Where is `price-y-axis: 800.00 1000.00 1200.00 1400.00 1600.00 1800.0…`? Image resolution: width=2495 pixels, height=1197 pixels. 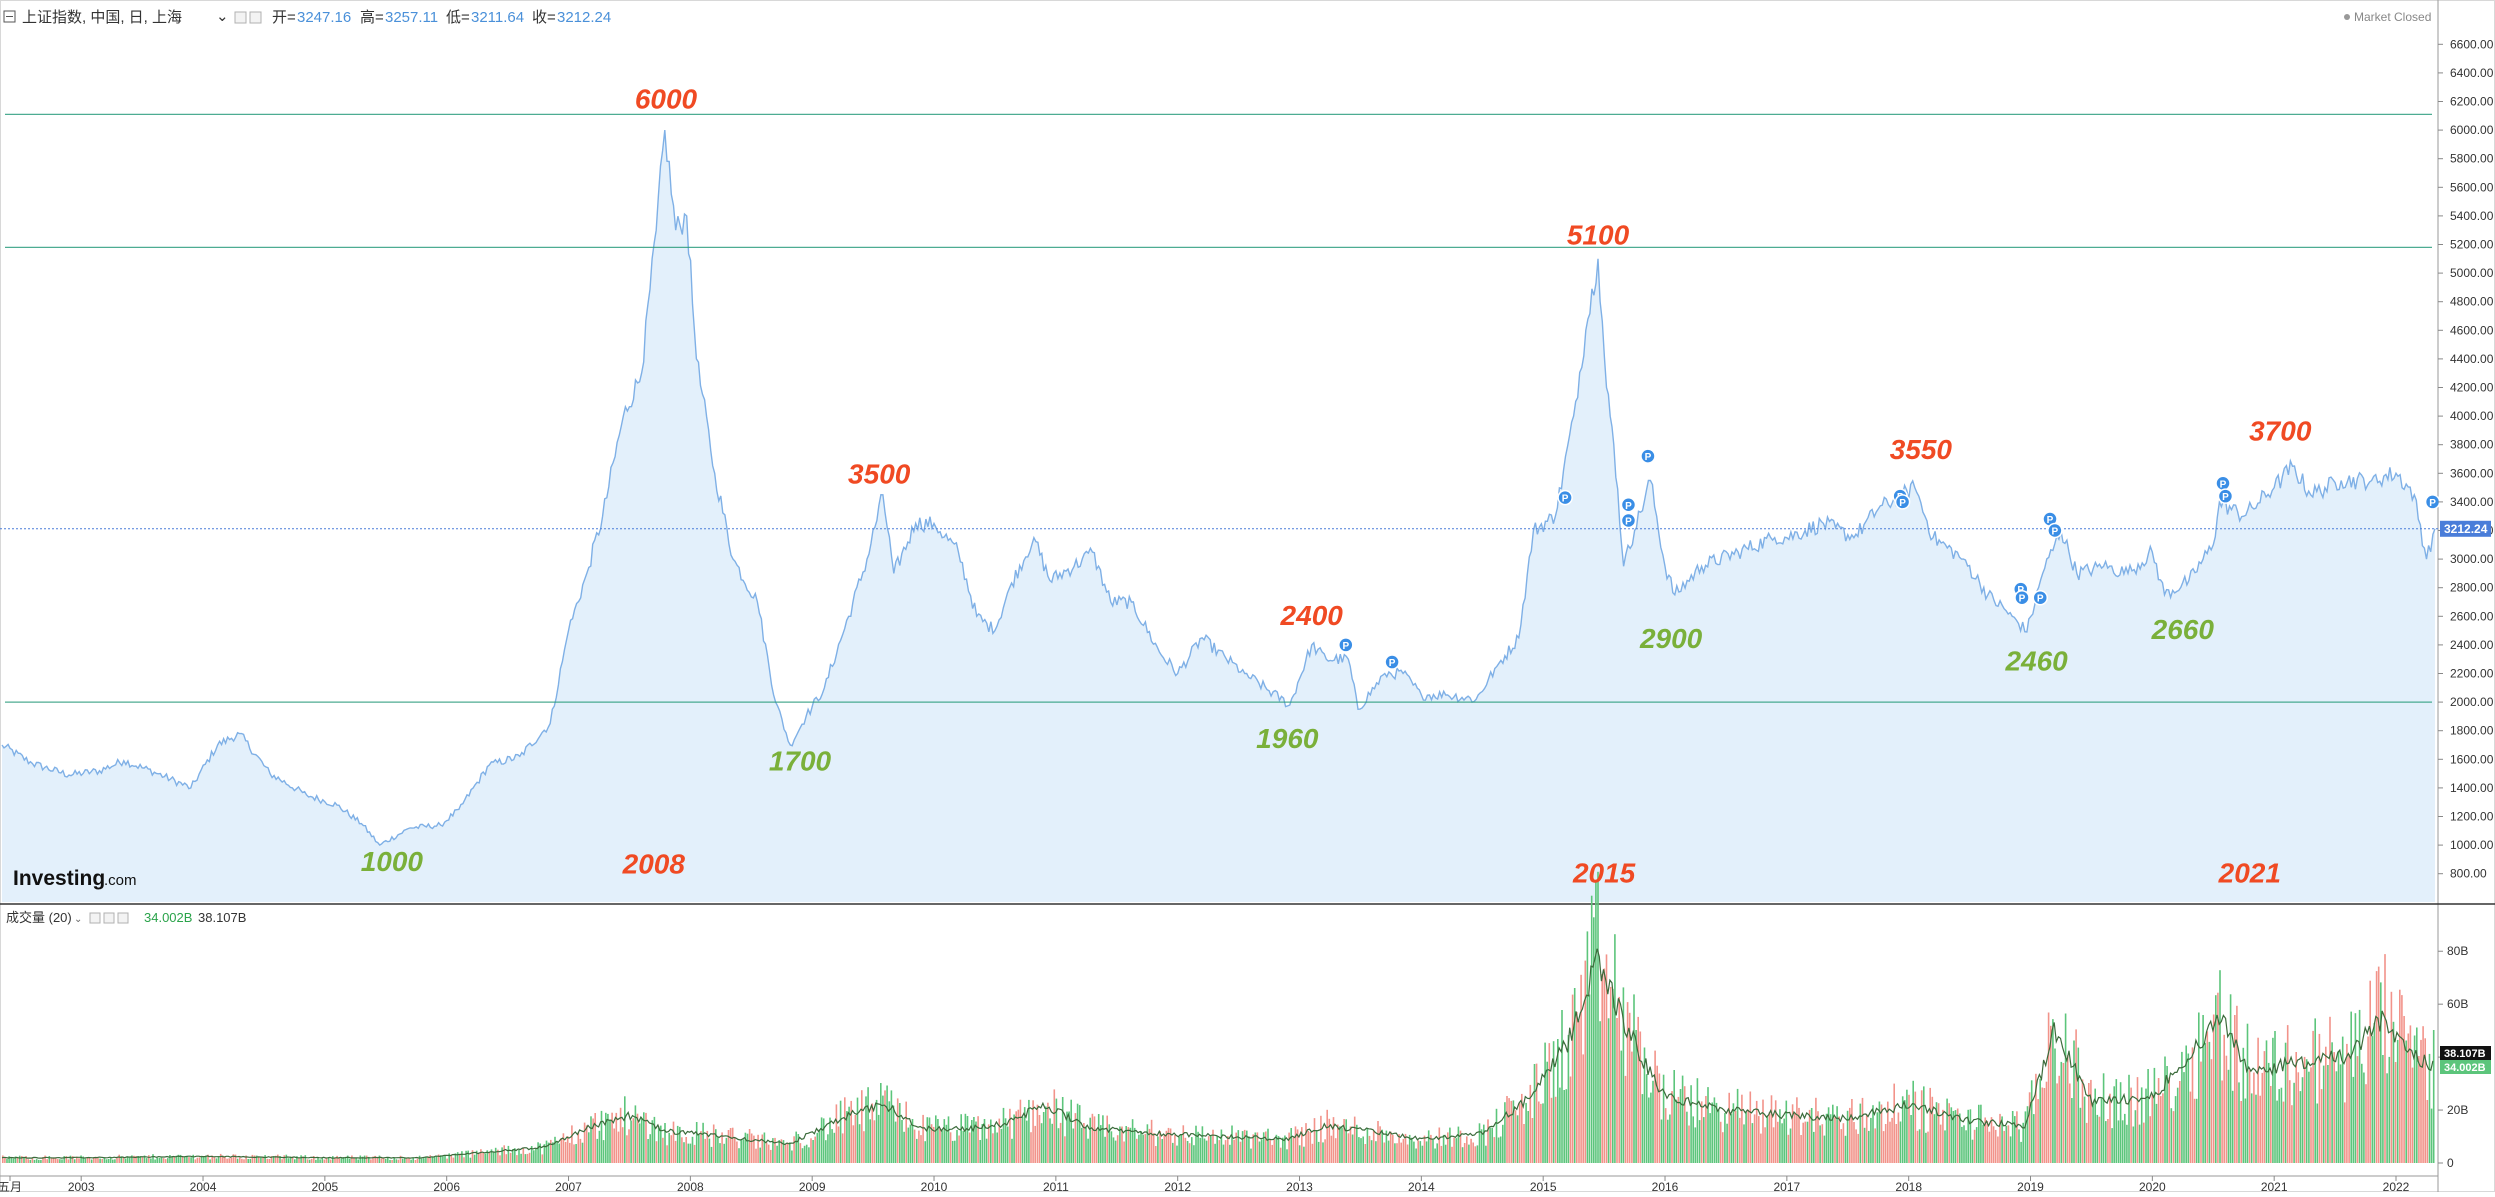
price-y-axis: 800.00 1000.00 1200.00 1400.00 1600.00 1800.0… is located at coordinates (2466, 459).